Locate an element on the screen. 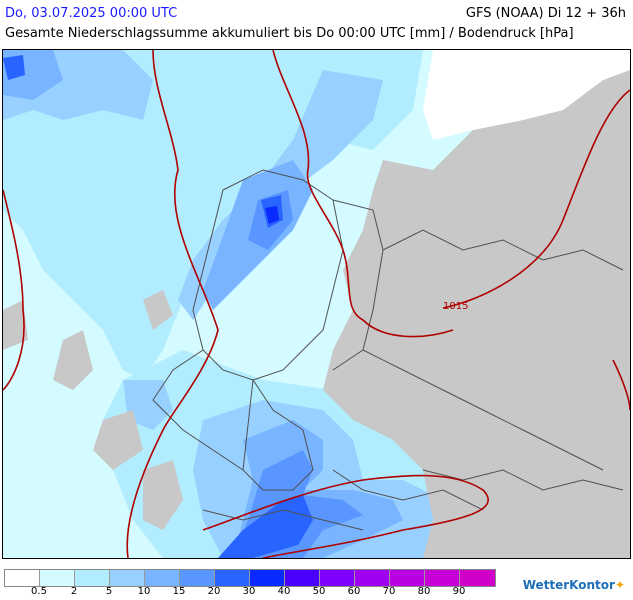  brand-logo: WetterKontor✦ is located at coordinates (574, 585).